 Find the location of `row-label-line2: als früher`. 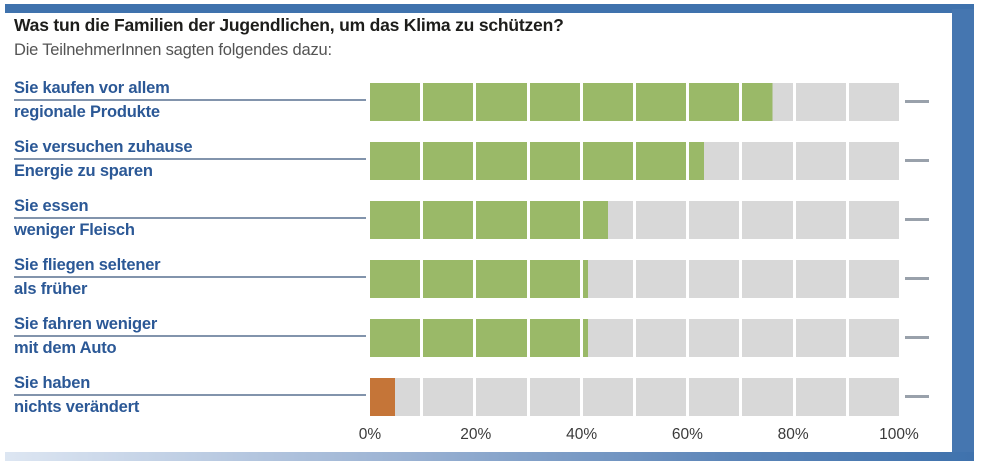

row-label-line2: als früher is located at coordinates (51, 289).